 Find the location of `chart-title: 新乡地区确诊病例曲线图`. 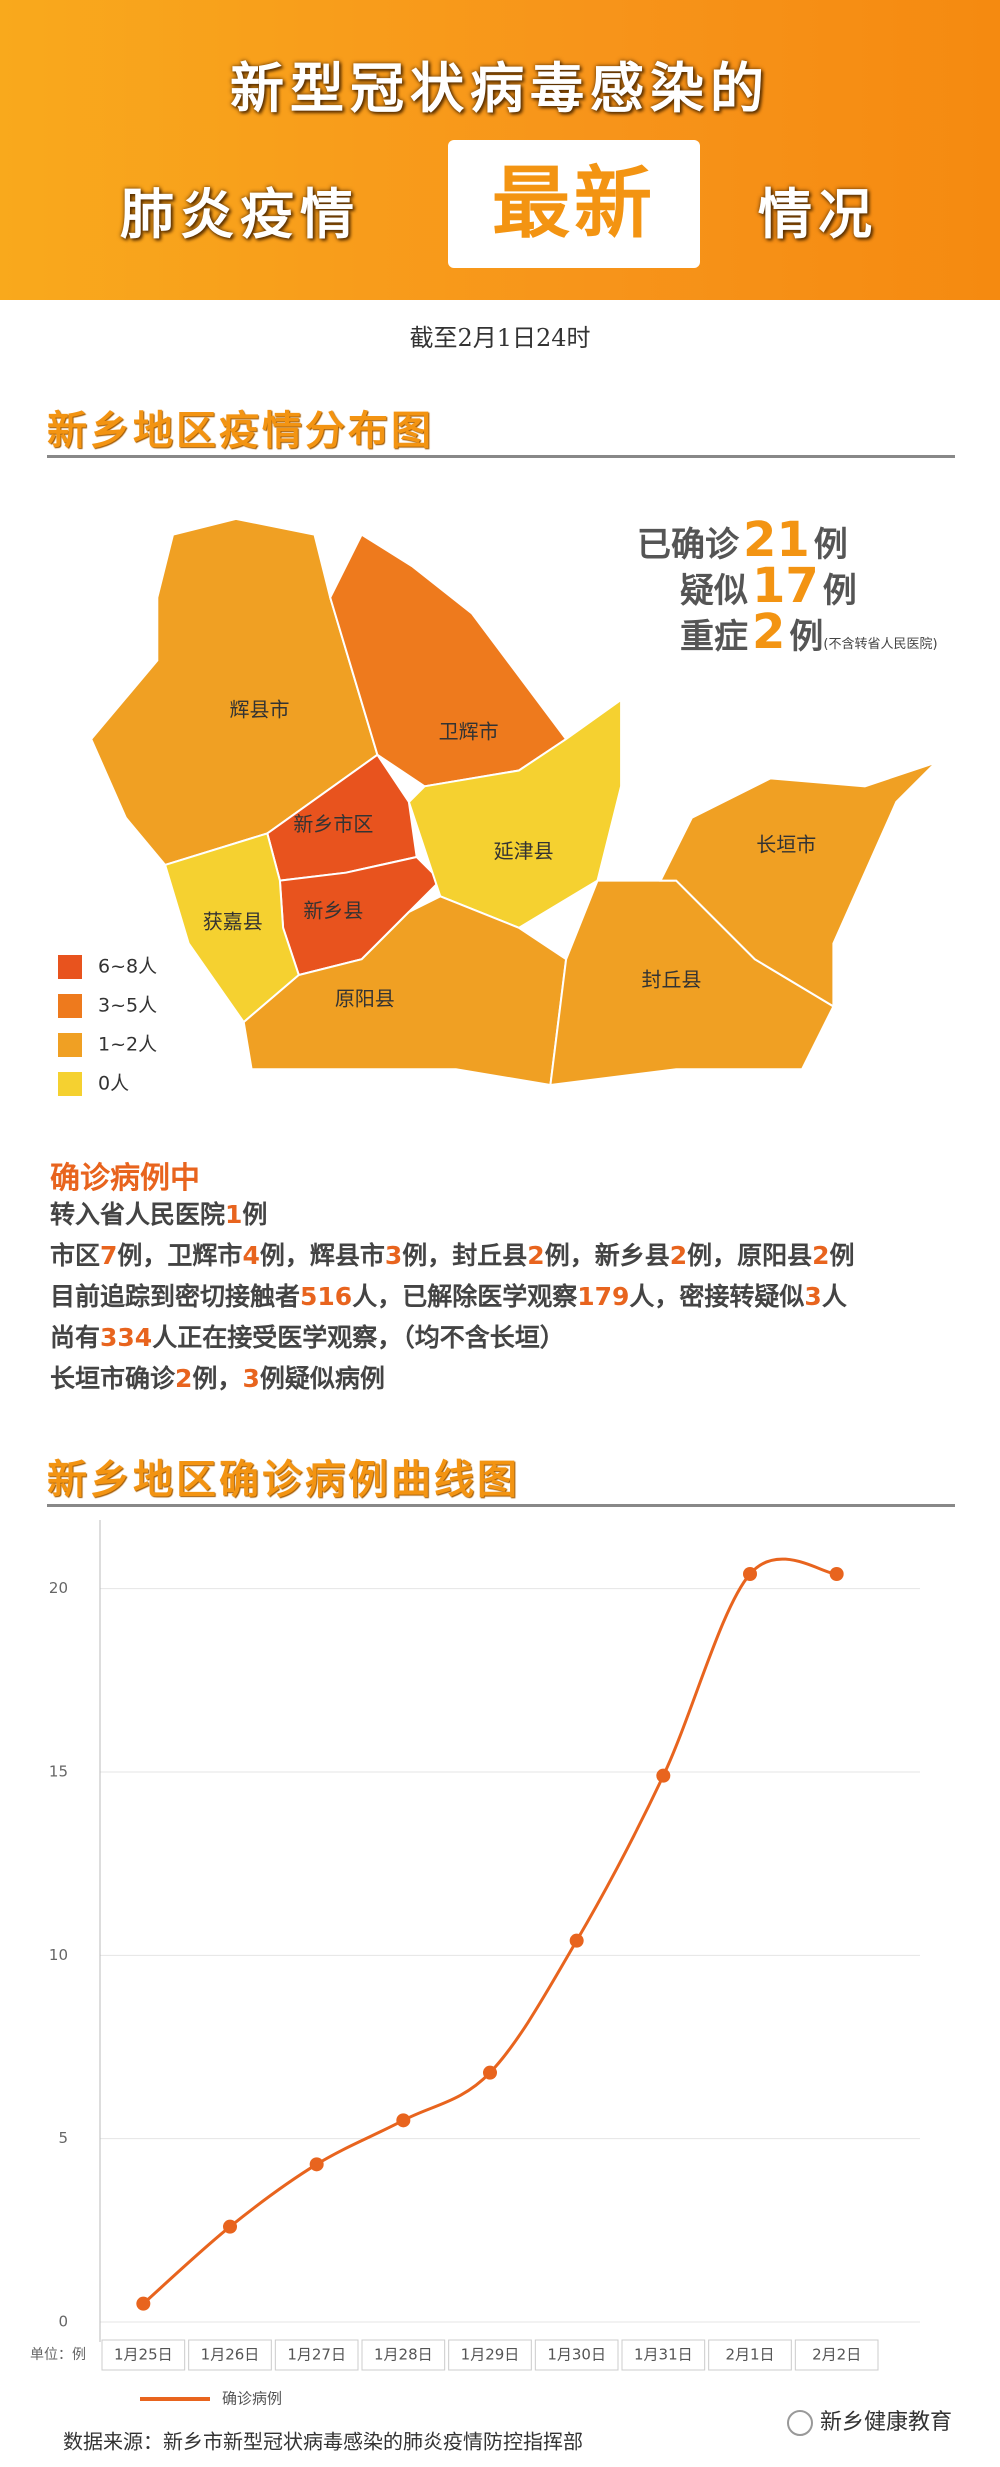

chart-title: 新乡地区确诊病例曲线图 is located at coordinates (283, 1480).